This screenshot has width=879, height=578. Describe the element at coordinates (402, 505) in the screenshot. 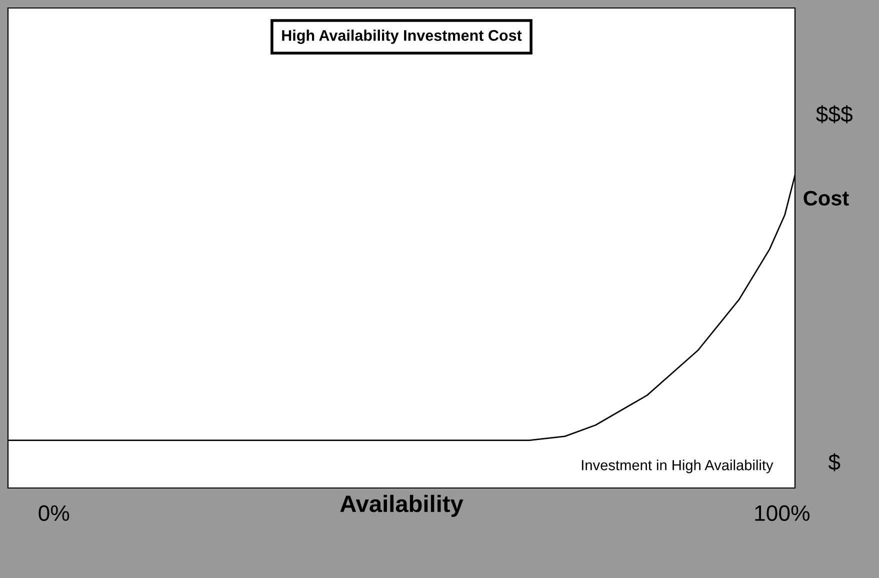

I see `x-axis-title: Availability` at that location.